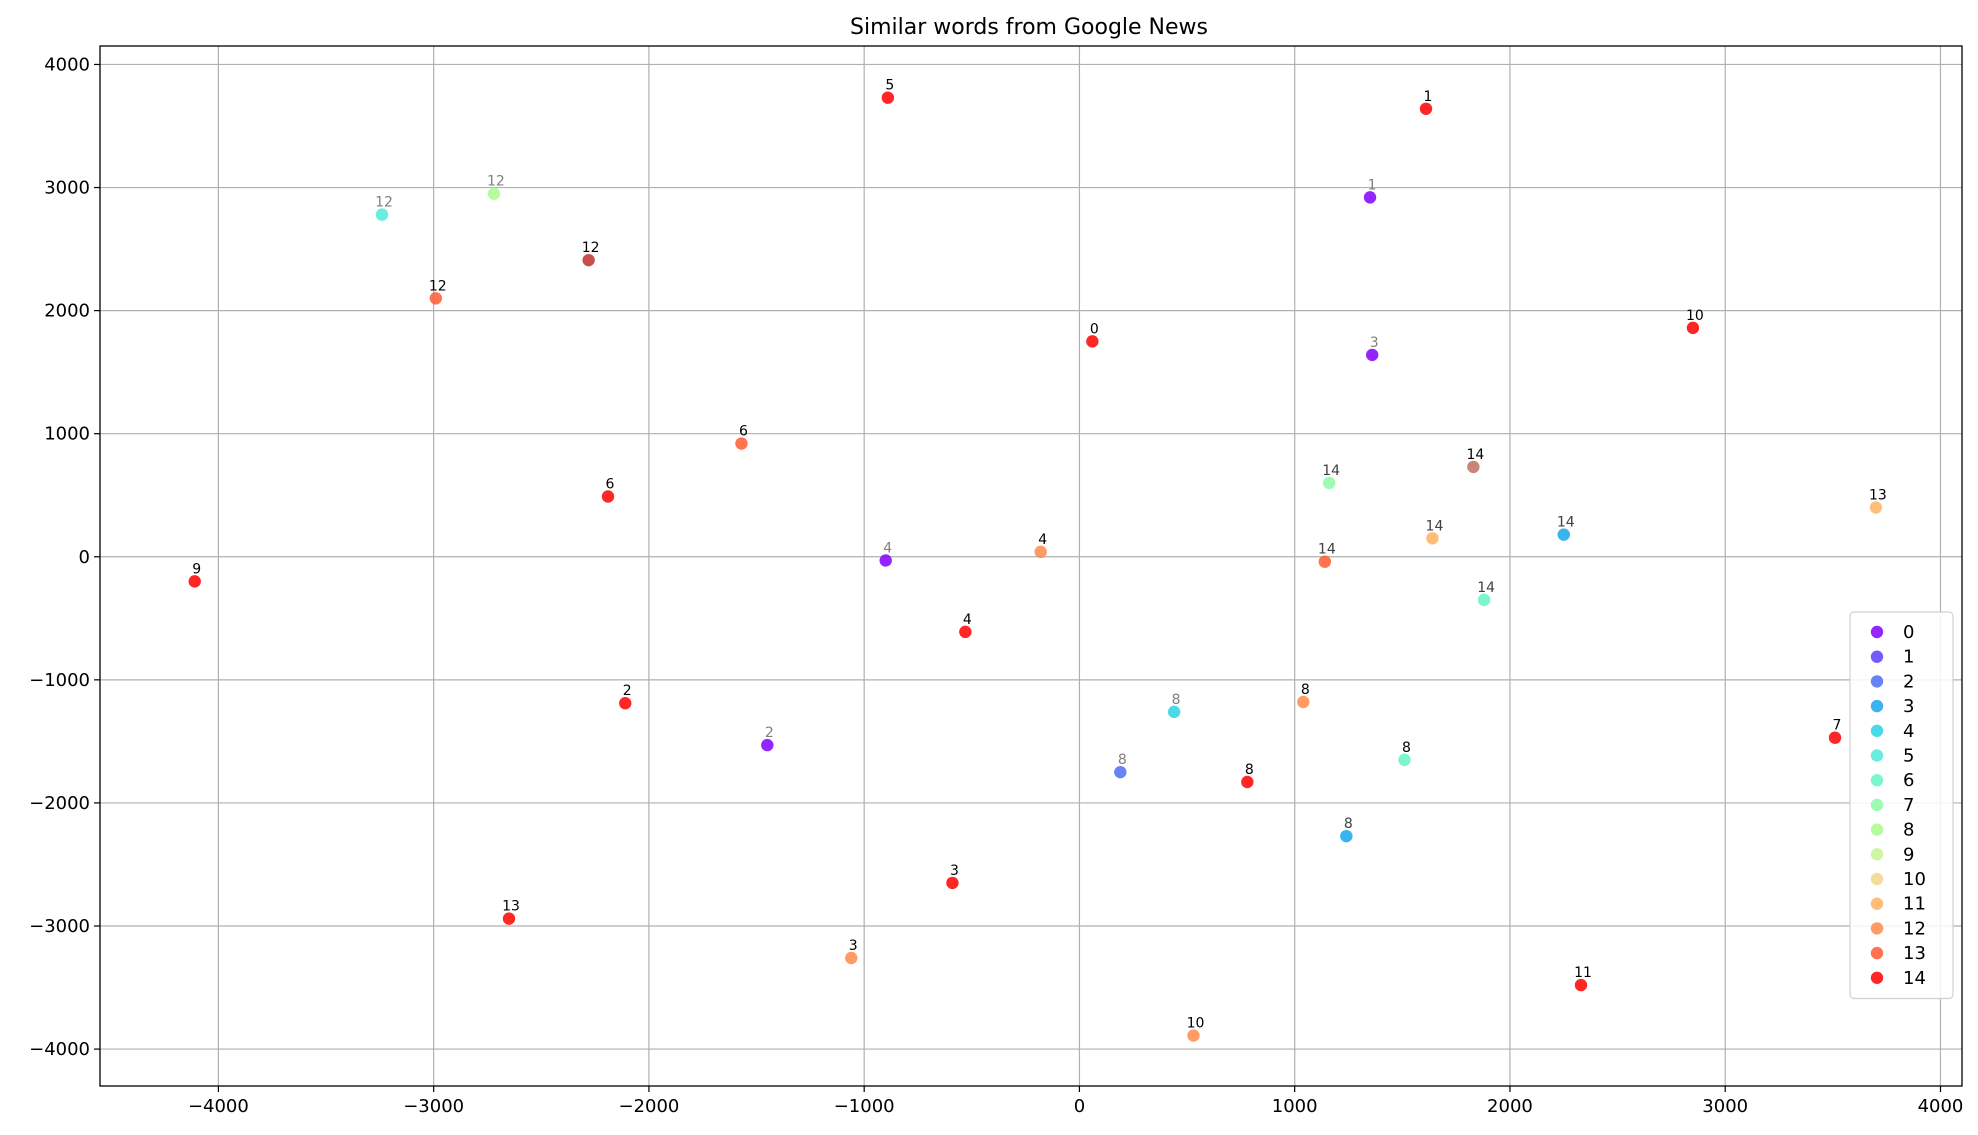 Image resolution: width=1978 pixels, height=1135 pixels. What do you see at coordinates (864, 1106) in the screenshot?
I see `x-tick-label: −1000` at bounding box center [864, 1106].